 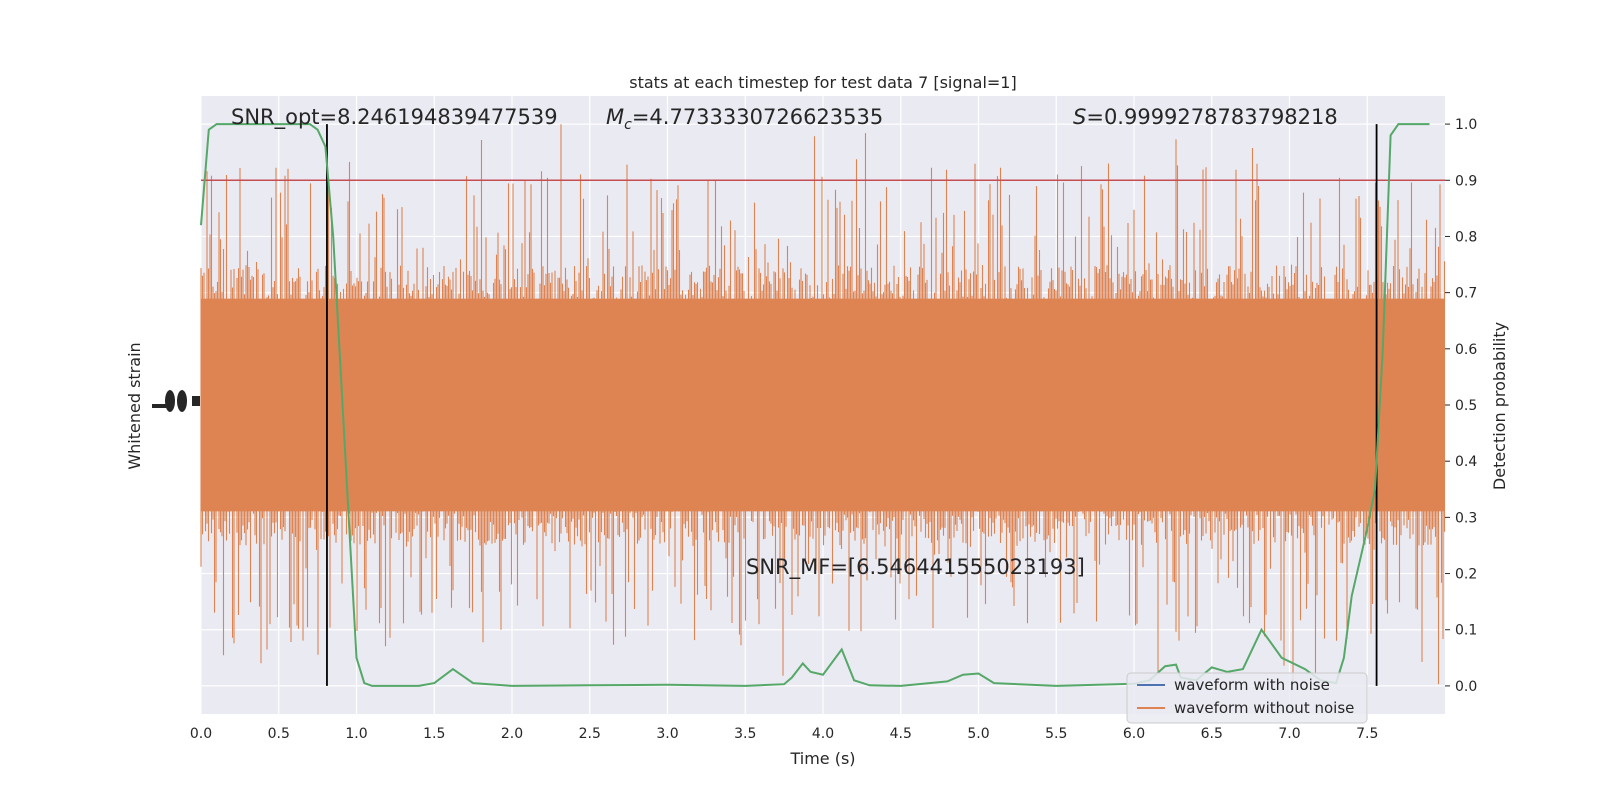 I want to click on x-tick-label: 6.0, so click(x=1134, y=734).